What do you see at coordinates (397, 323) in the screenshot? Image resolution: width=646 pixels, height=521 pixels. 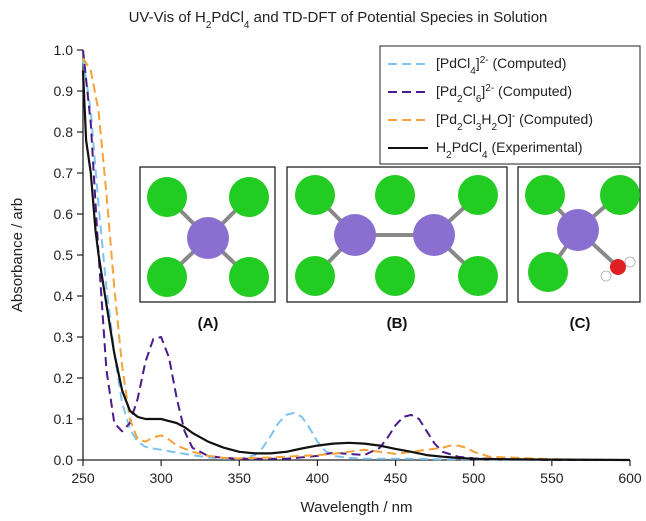 I see `inset-label-b: (B)` at bounding box center [397, 323].